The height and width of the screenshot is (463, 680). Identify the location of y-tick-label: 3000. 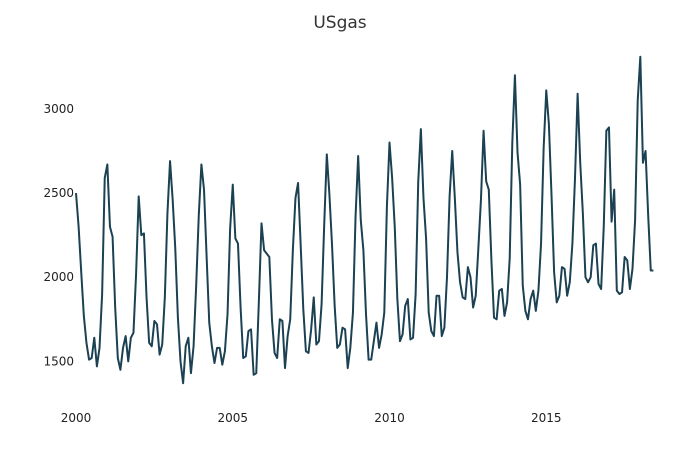
(58, 109).